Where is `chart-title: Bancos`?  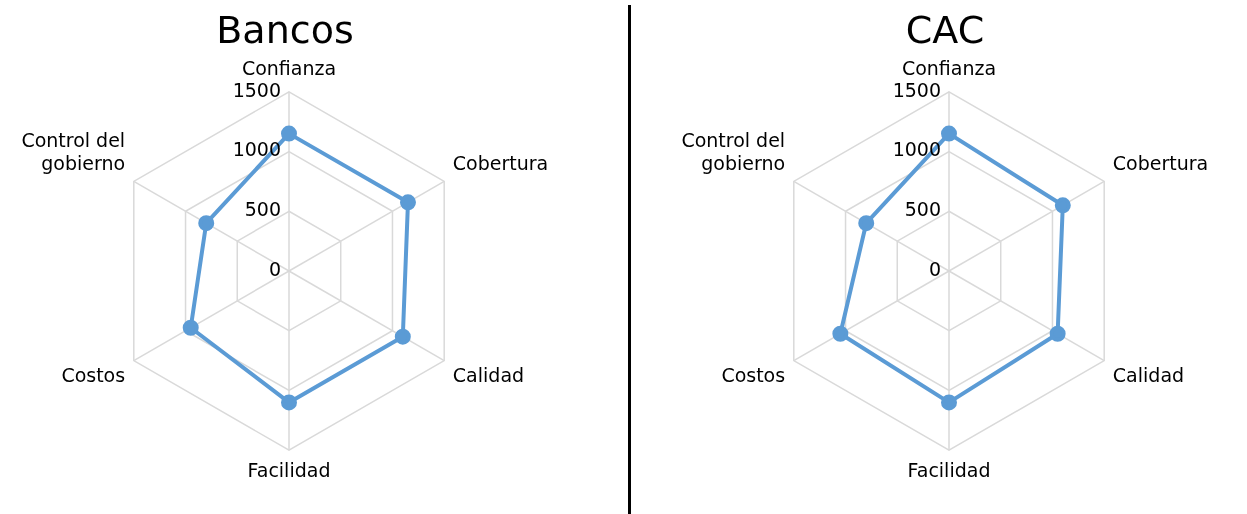 chart-title: Bancos is located at coordinates (285, 30).